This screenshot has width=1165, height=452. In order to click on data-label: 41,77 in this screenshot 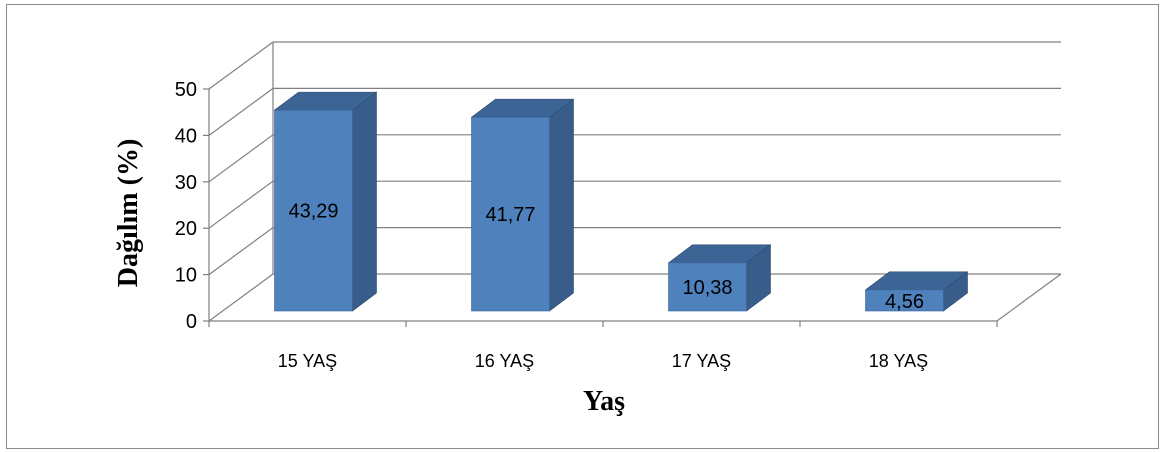, I will do `click(510, 215)`.